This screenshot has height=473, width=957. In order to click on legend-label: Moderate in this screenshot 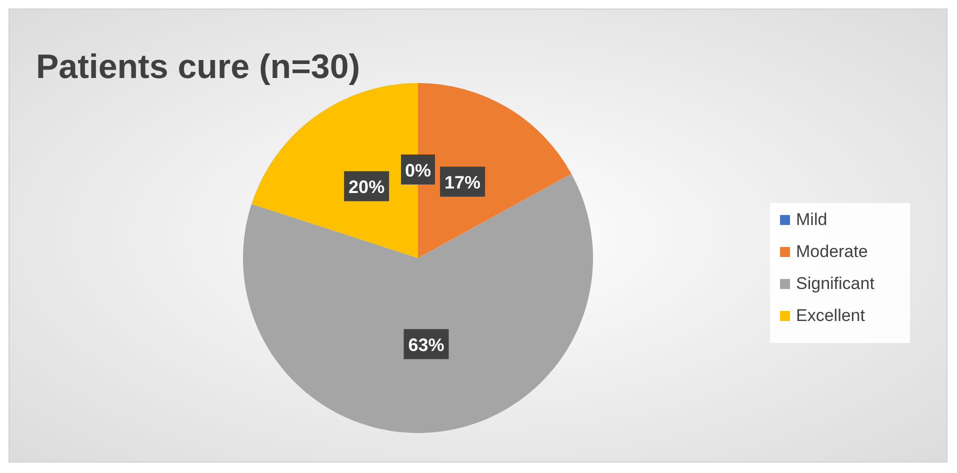, I will do `click(832, 251)`.